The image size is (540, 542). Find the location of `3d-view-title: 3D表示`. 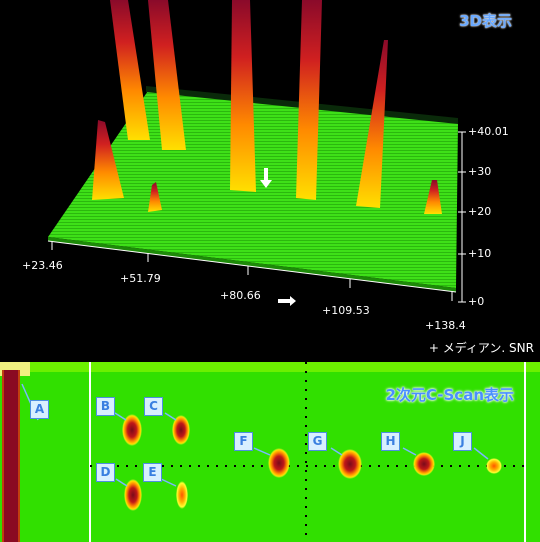

3d-view-title: 3D表示 is located at coordinates (485, 21).